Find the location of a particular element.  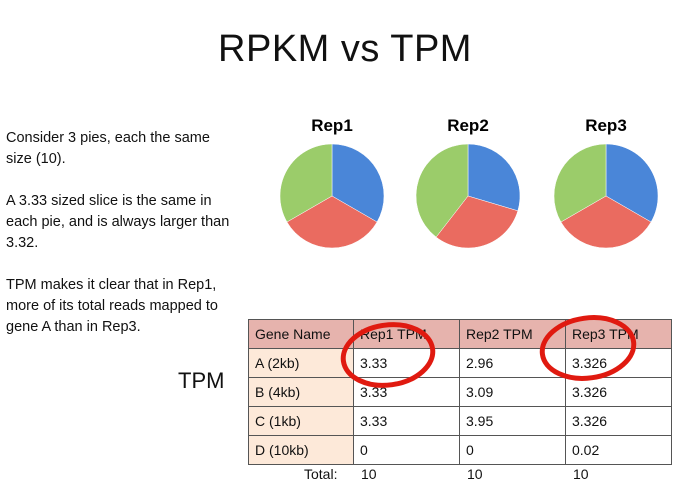

table-row: B (4kb) 3.33 3.09 3.326 is located at coordinates (460, 392).